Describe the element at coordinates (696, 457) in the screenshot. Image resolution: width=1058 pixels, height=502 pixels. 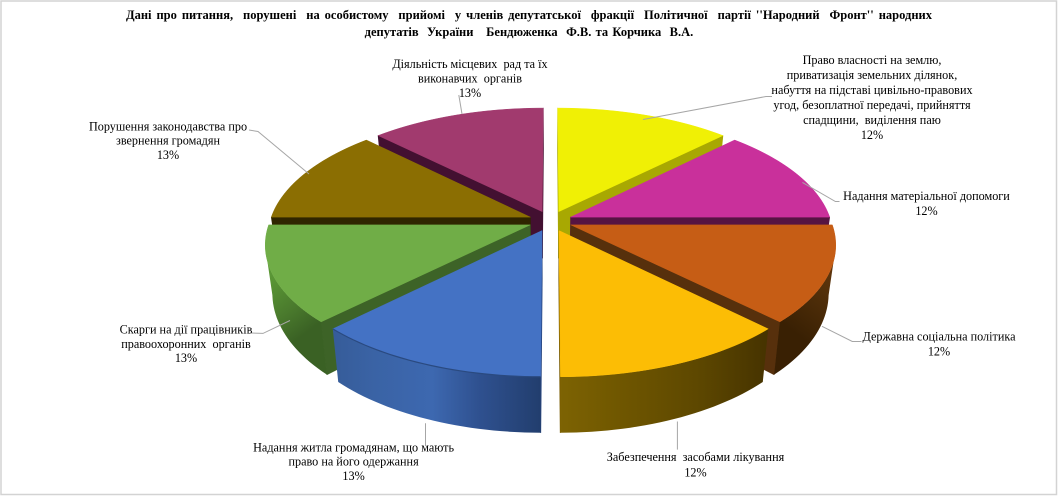
I see `svg-text:Забезпечення засобами лікуван: Забезпечення засобами лікування` at that location.